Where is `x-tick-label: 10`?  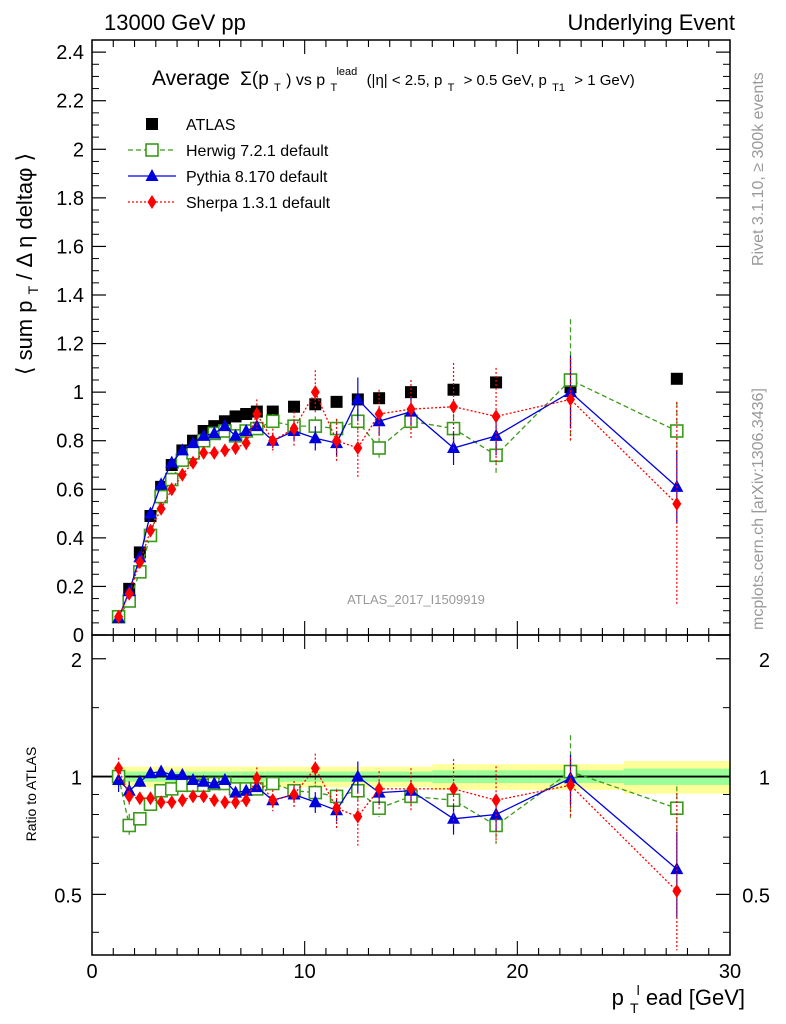
x-tick-label: 10 is located at coordinates (305, 972).